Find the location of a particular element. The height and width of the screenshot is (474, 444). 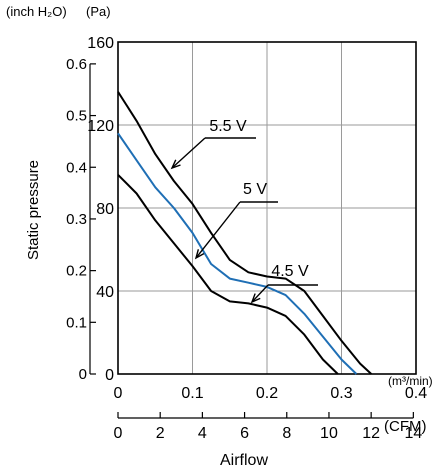

curve-label: 5.5 V is located at coordinates (228, 126).